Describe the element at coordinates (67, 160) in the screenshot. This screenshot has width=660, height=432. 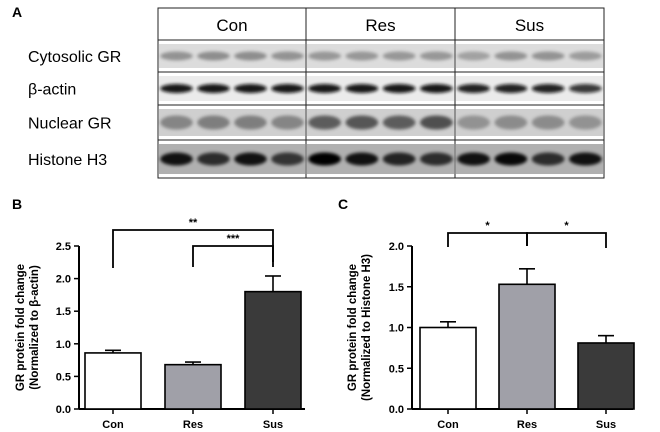
I see `blot-row-label: Histone H3` at that location.